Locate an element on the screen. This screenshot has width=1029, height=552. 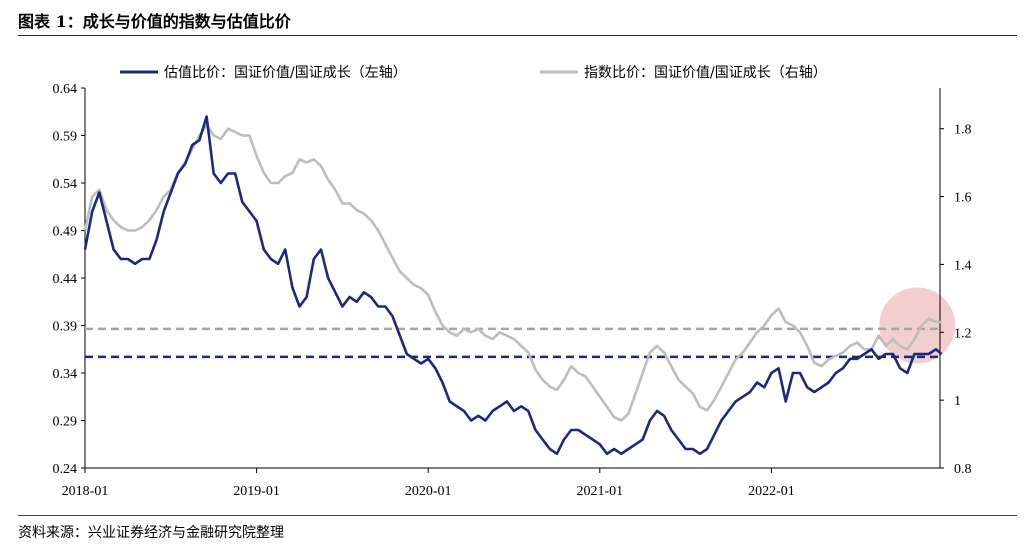
title-divider is located at coordinates (517, 35).